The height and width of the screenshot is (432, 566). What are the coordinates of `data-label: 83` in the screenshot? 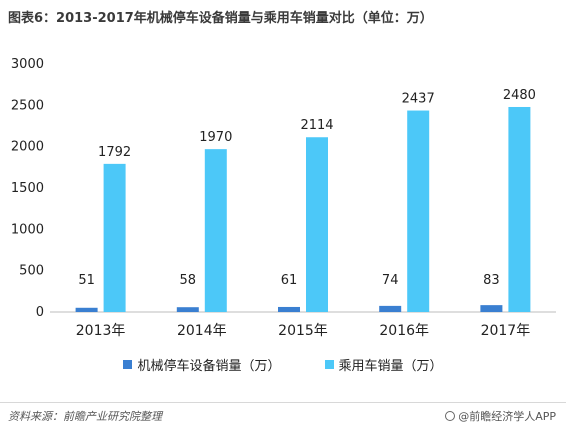 It's located at (491, 280).